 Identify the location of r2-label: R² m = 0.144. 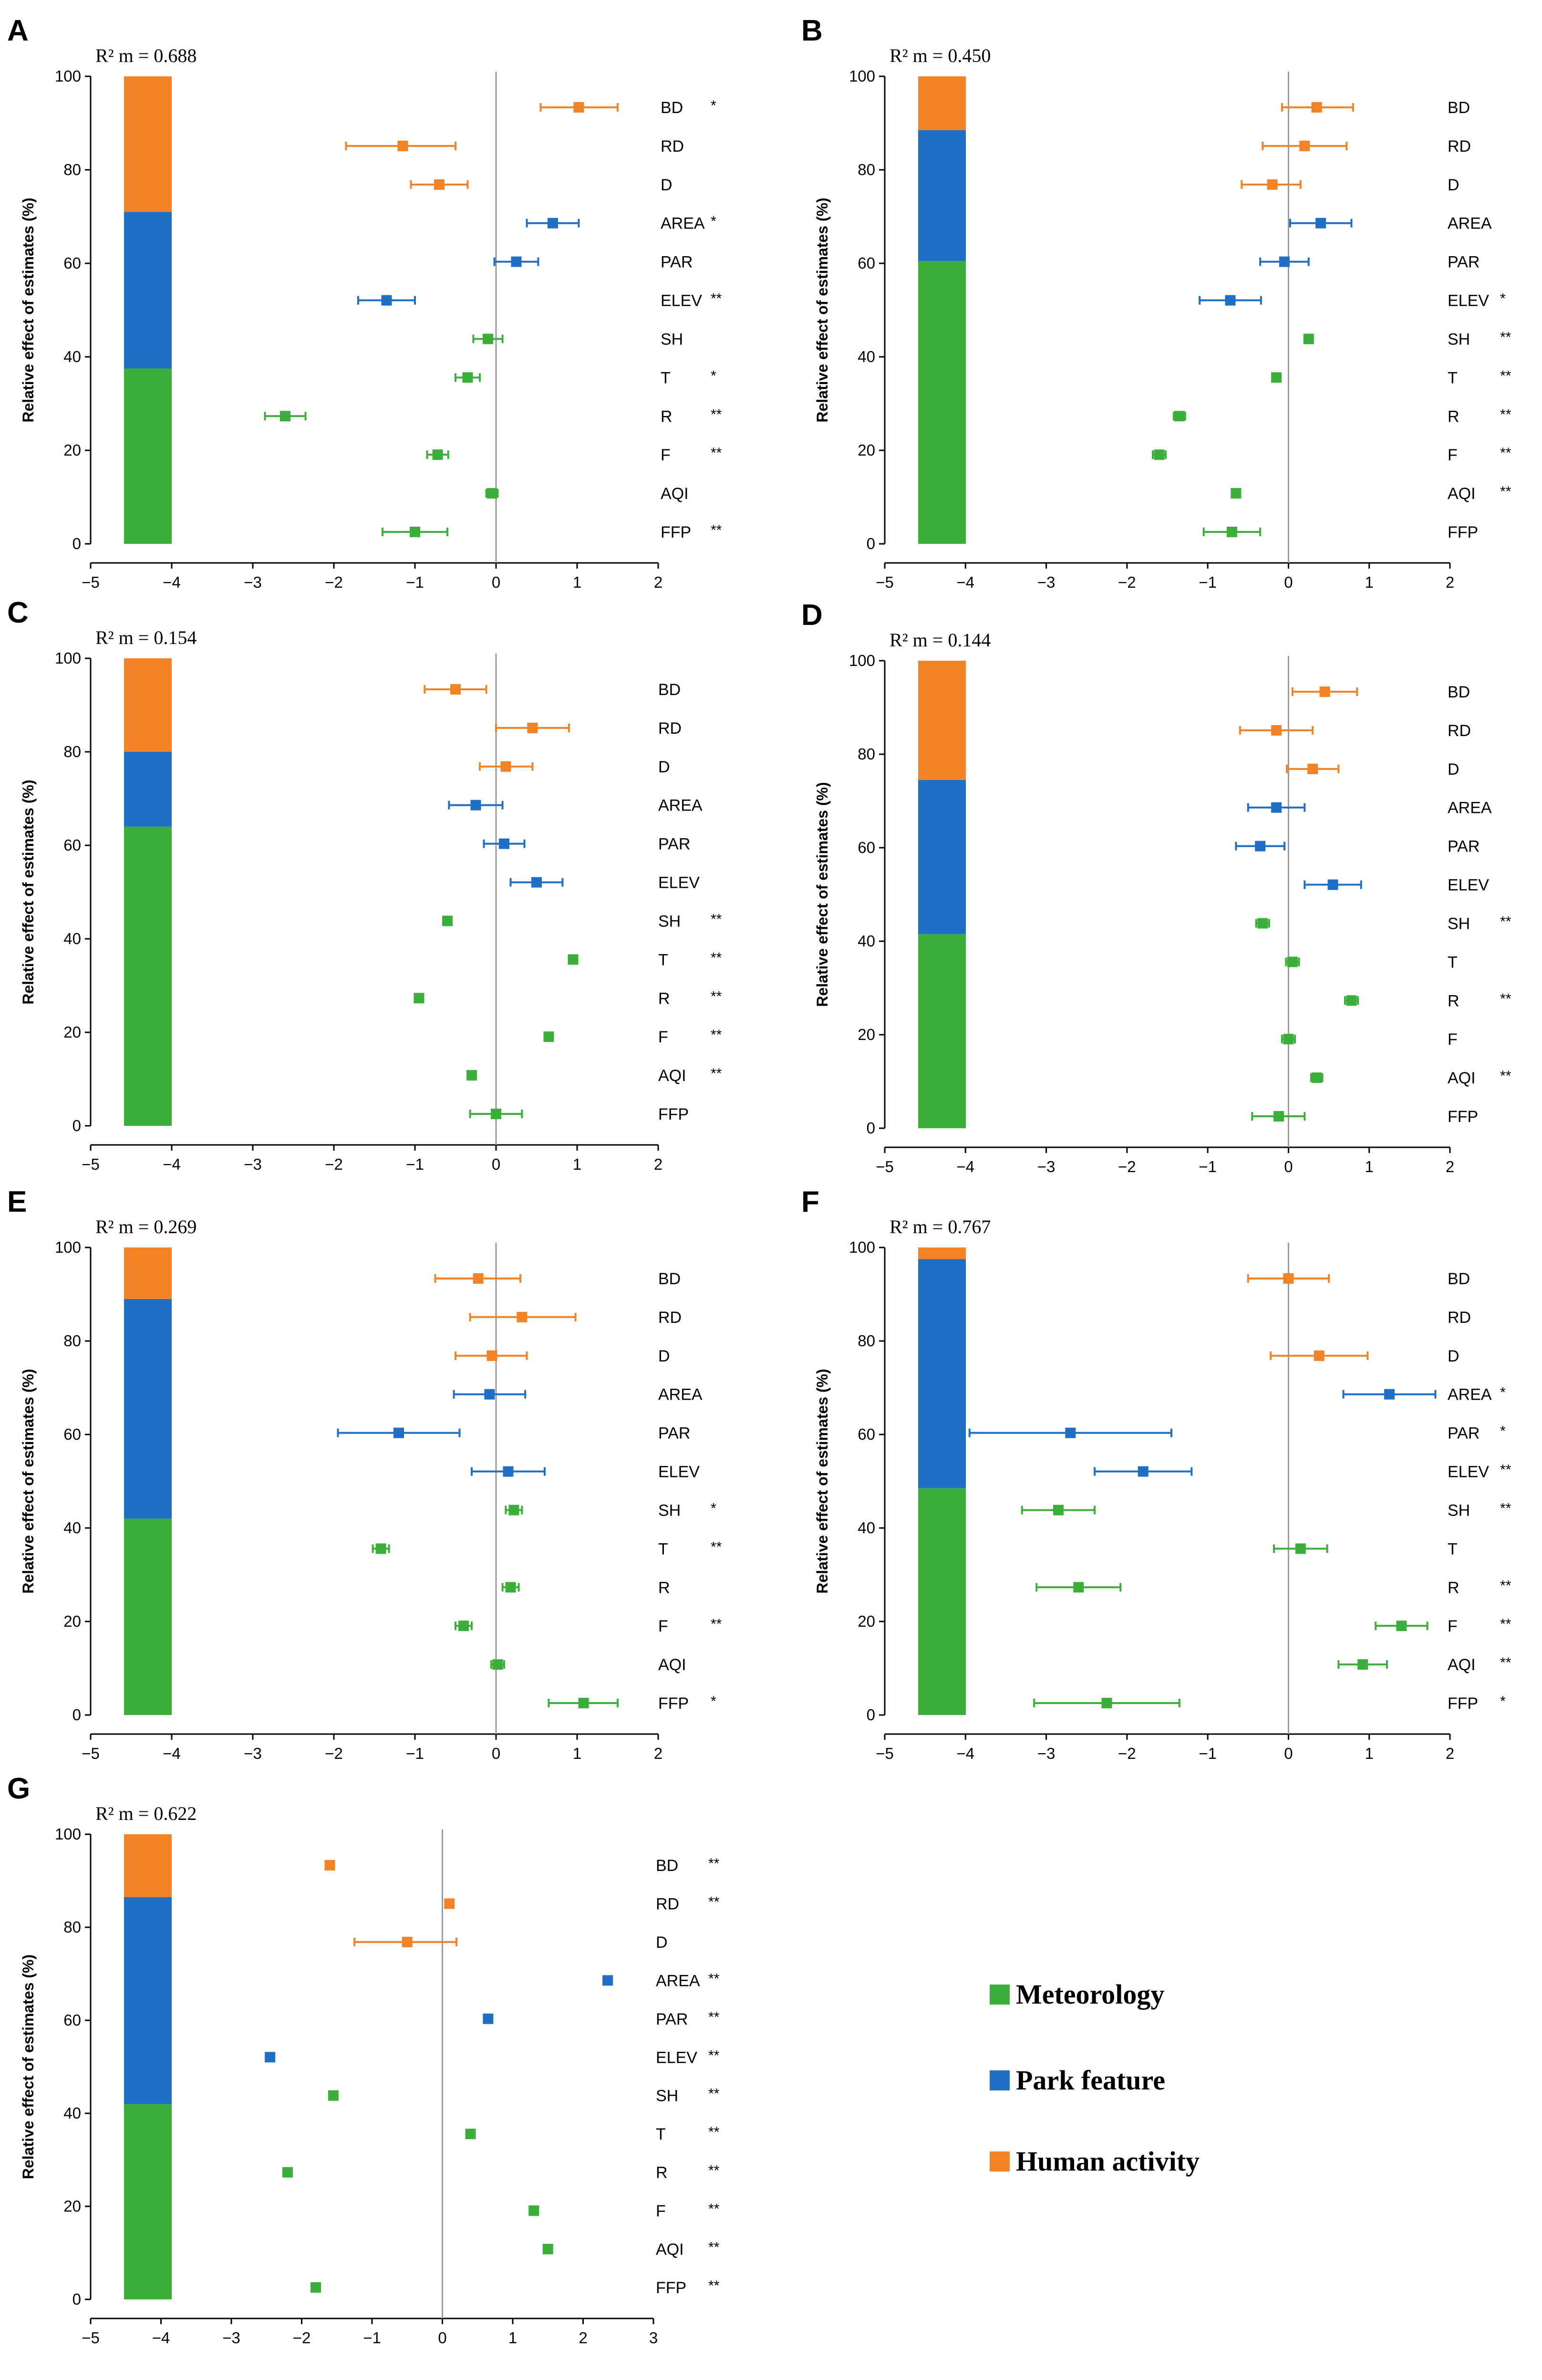
(941, 640).